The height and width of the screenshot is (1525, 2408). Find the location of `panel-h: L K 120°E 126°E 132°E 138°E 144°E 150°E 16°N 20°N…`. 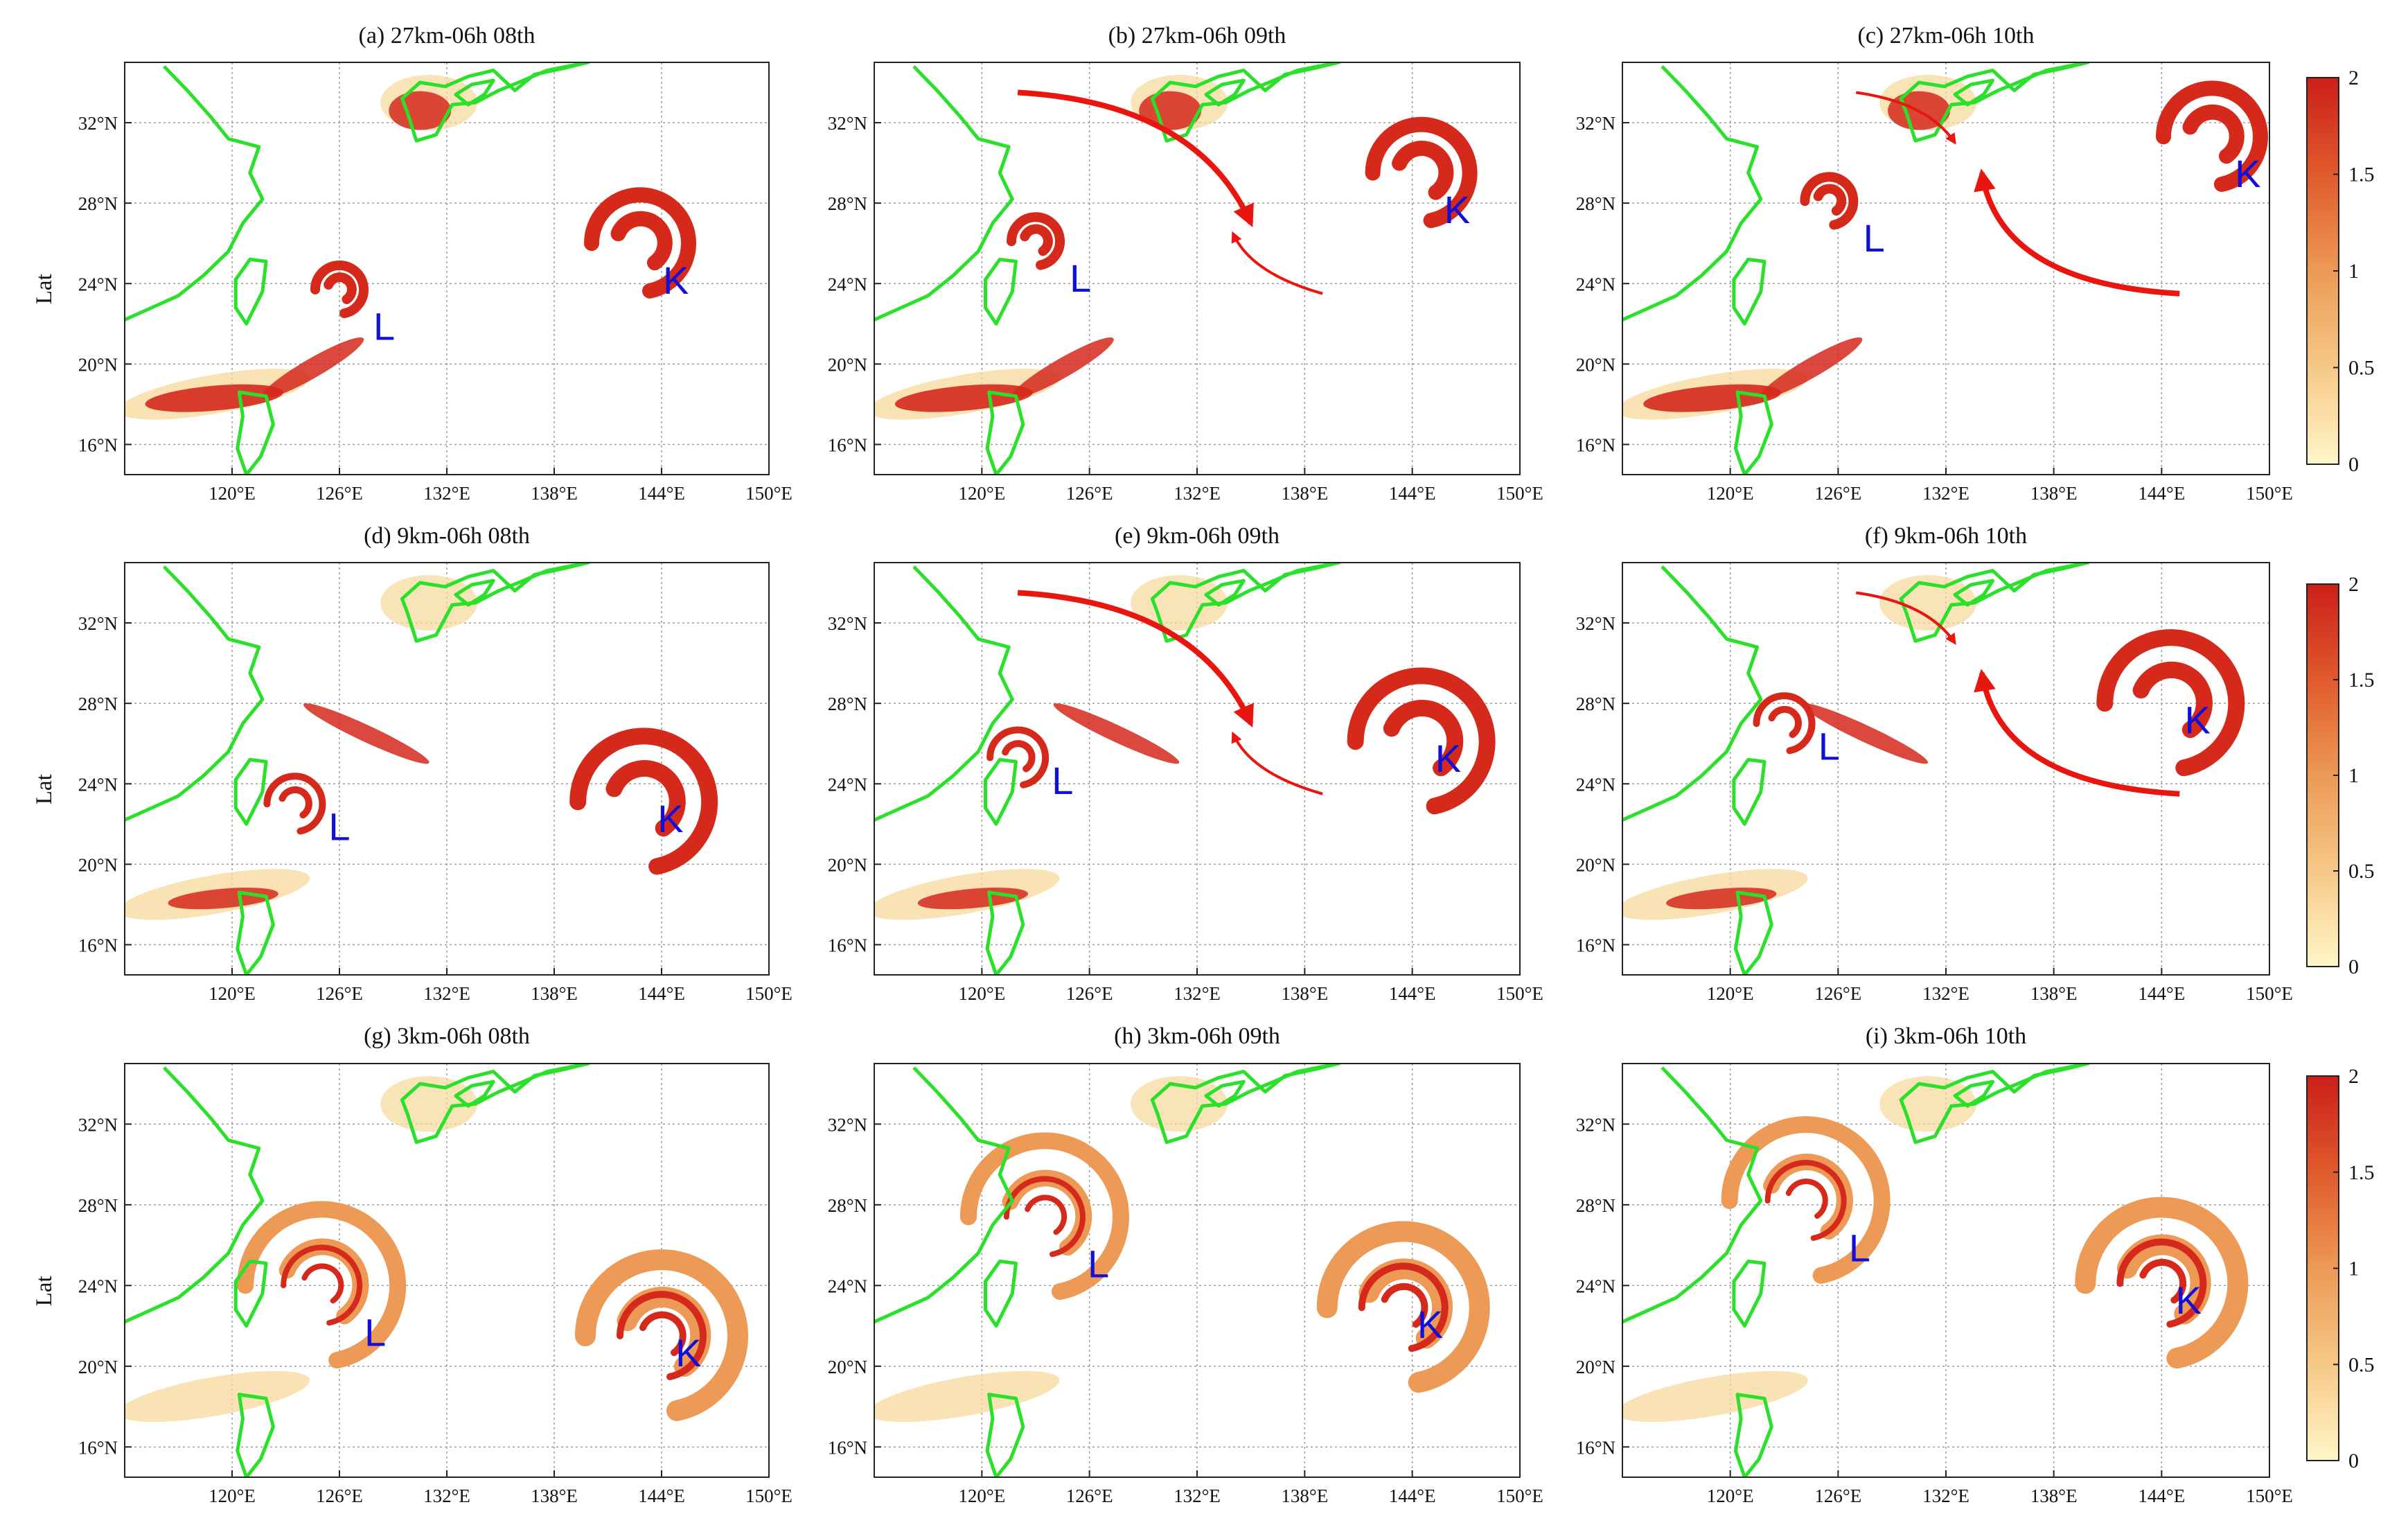

panel-h: L K 120°E 126°E 132°E 138°E 144°E 150°E 16°N 20°N… is located at coordinates (1185, 1264).